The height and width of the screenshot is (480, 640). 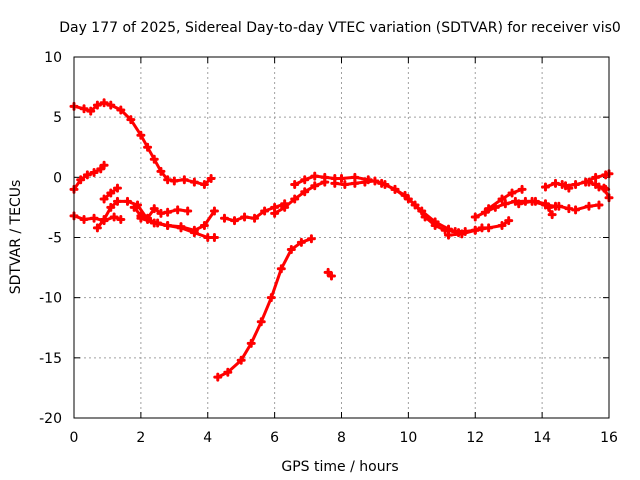 I want to click on x-tick-label: 12, so click(x=475, y=438).